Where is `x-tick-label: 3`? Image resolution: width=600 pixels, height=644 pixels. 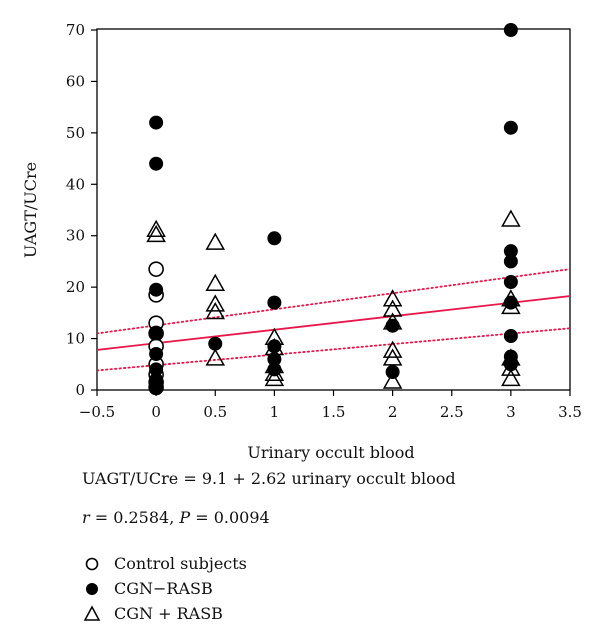
x-tick-label: 3 is located at coordinates (511, 412).